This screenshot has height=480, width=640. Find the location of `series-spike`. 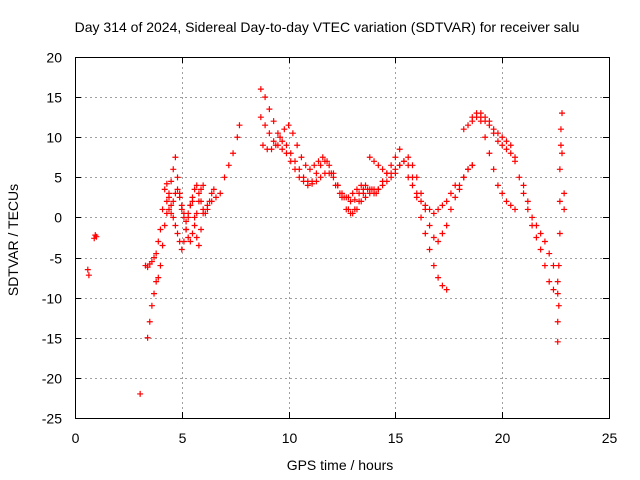

series-spike is located at coordinates (561, 227).